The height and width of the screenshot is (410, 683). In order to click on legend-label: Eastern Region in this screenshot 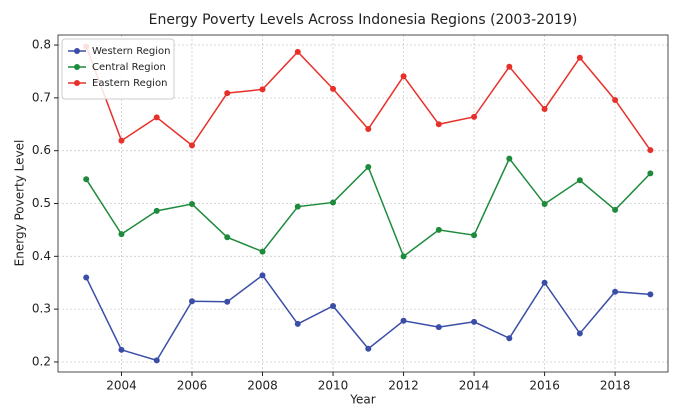, I will do `click(129, 83)`.